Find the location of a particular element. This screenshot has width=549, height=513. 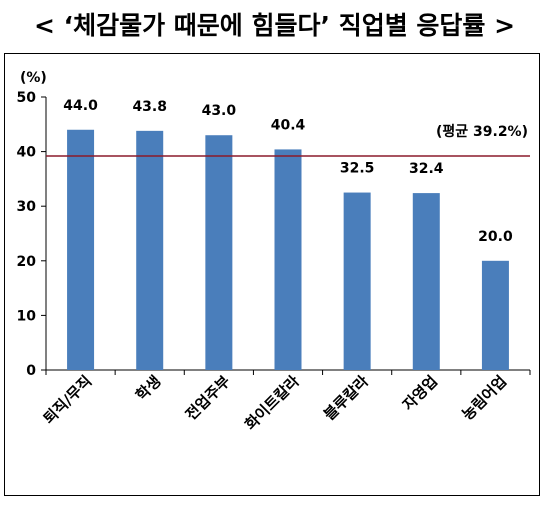

y-tick-label: 0 is located at coordinates (31, 371).